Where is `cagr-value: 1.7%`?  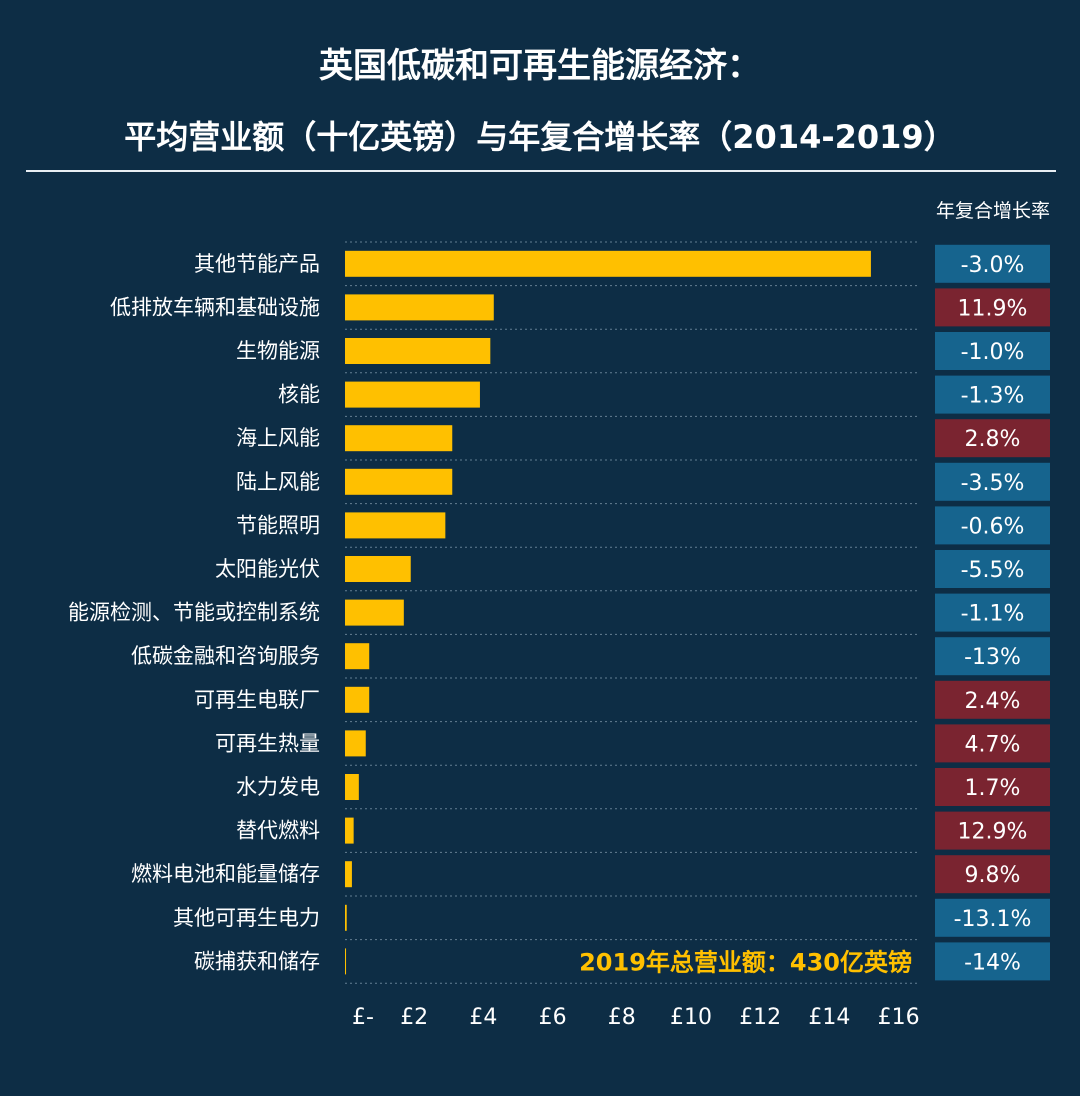
cagr-value: 1.7% is located at coordinates (993, 788).